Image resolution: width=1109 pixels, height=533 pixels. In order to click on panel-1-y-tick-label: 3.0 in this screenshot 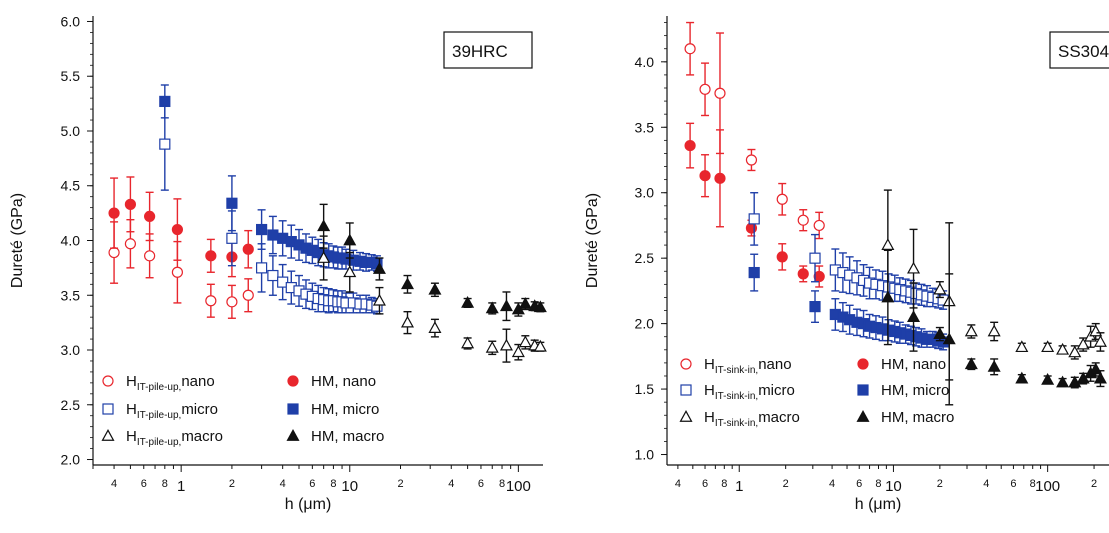, I will do `click(71, 350)`.